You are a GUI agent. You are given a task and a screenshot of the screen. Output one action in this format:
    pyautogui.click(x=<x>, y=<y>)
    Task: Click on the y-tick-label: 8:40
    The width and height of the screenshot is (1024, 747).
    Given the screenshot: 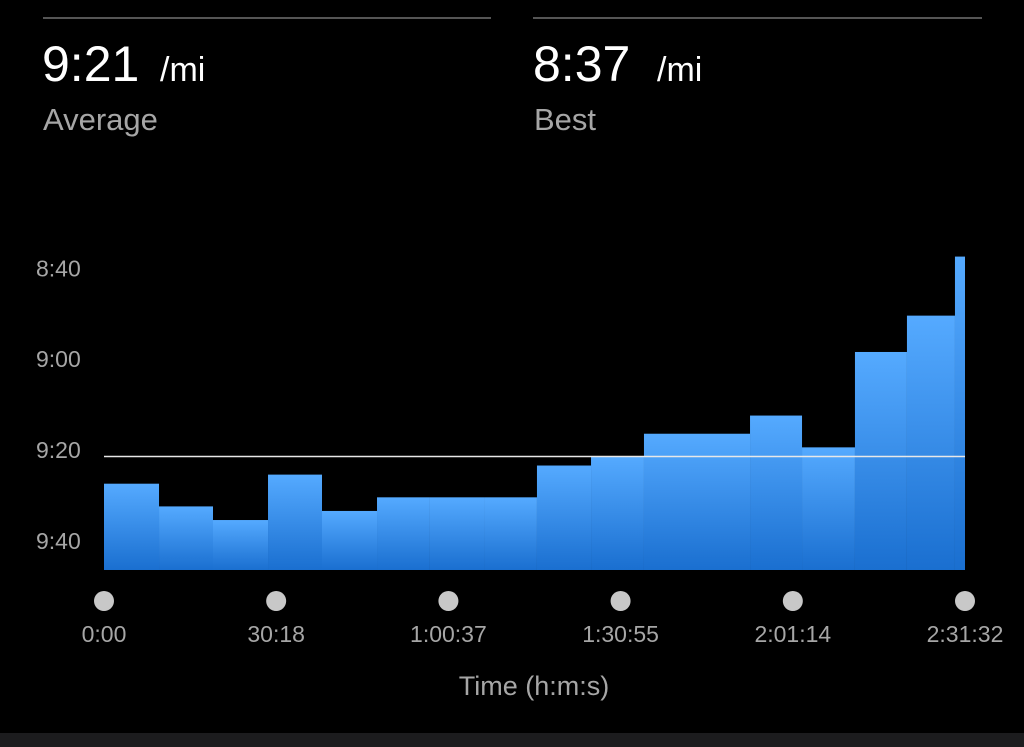 What is the action you would take?
    pyautogui.click(x=58, y=268)
    